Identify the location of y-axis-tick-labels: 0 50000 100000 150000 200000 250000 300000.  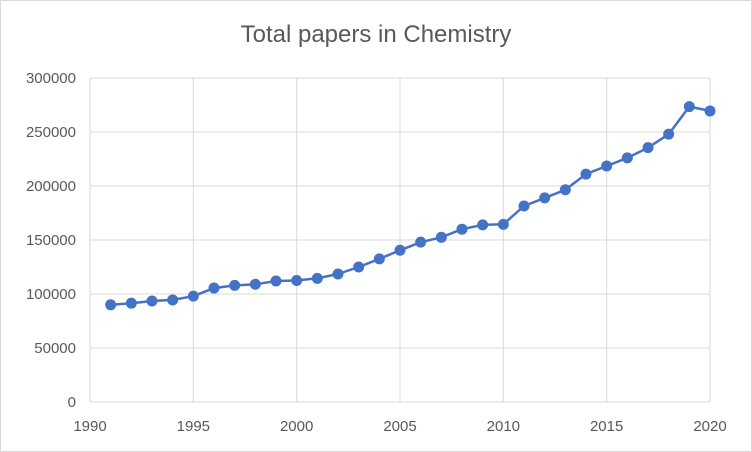
(51, 240).